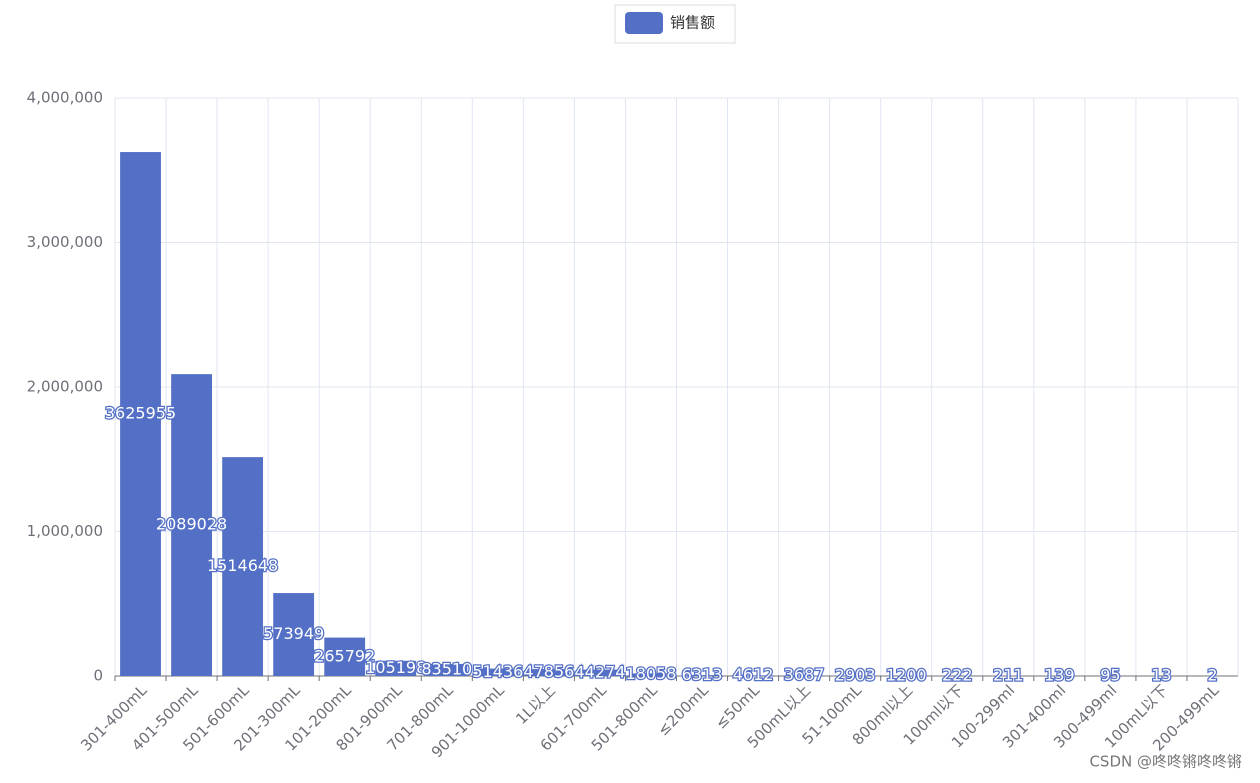 This screenshot has width=1260, height=783. I want to click on y-tick-label: 2,000,000, so click(65, 387).